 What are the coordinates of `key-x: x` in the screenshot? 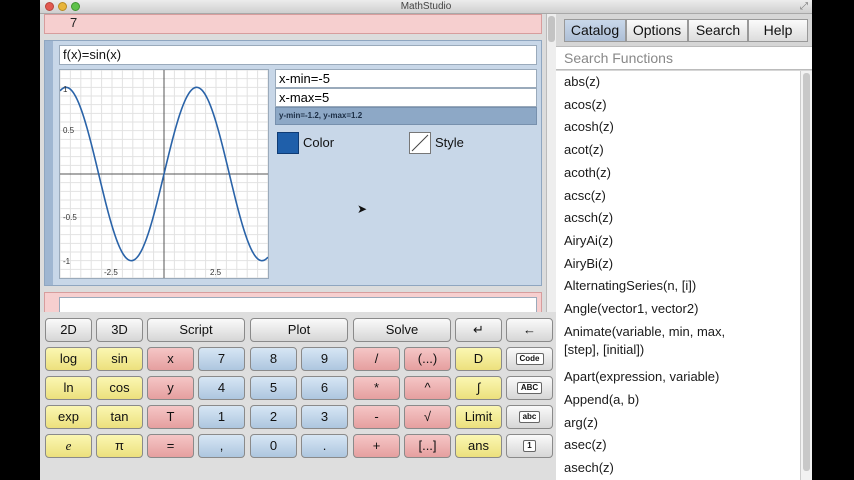 It's located at (170, 359).